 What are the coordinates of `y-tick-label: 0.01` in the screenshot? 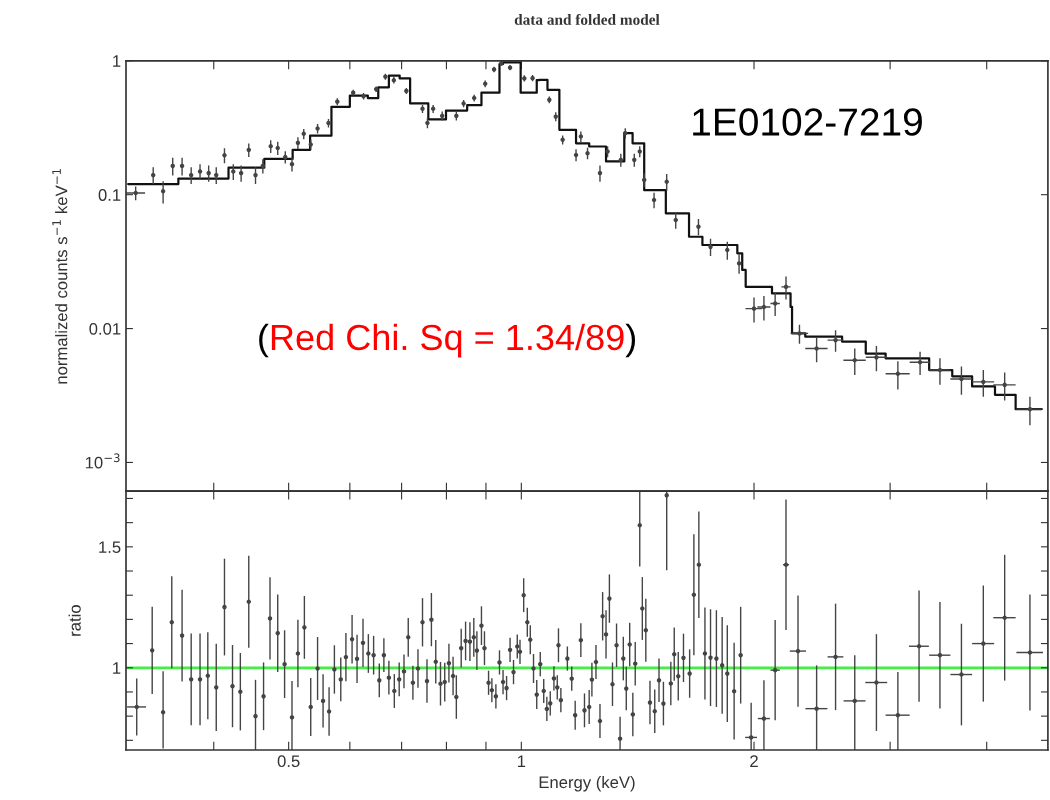 It's located at (105, 328).